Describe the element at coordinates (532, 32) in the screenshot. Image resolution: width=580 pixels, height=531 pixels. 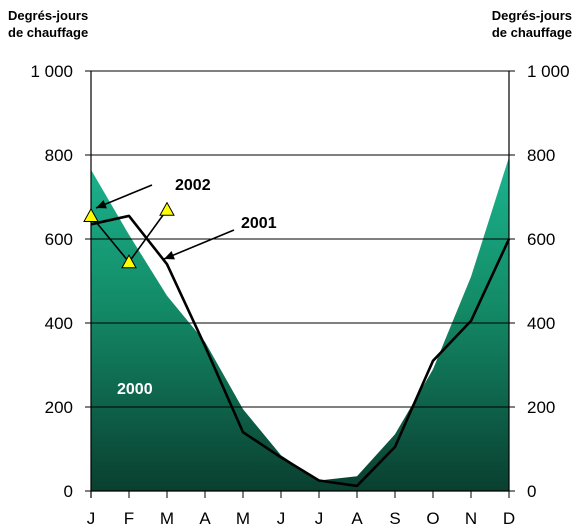
I see `right-axis-title-line2: de chauffage` at that location.